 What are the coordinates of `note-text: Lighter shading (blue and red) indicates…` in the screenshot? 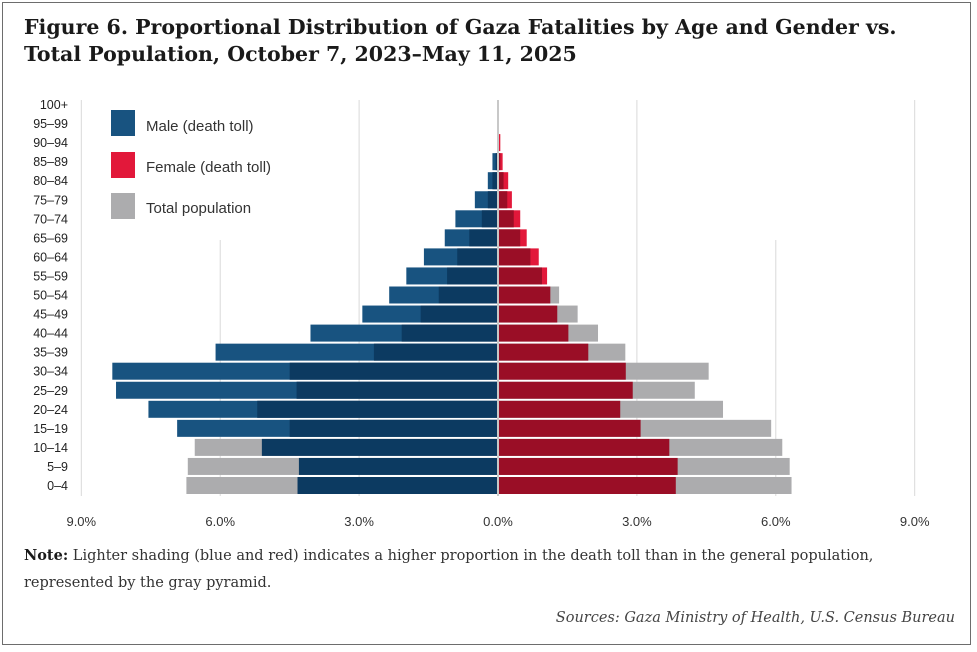 It's located at (449, 569).